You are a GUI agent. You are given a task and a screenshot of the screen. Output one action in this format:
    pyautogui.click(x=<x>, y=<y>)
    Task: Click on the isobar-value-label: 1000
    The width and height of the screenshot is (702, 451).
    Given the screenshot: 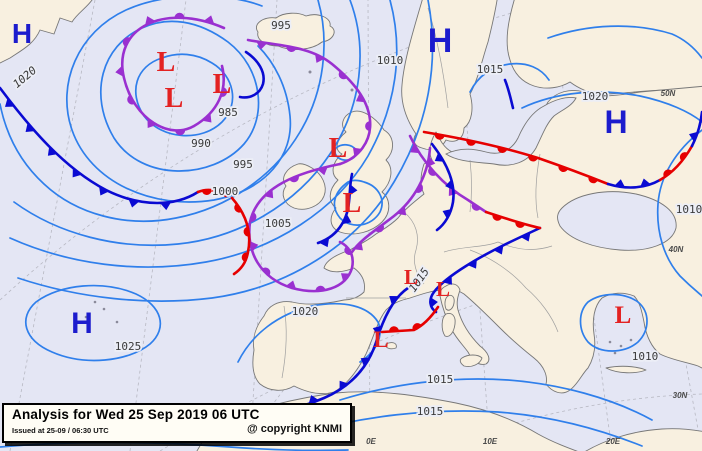 What is the action you would take?
    pyautogui.click(x=225, y=191)
    